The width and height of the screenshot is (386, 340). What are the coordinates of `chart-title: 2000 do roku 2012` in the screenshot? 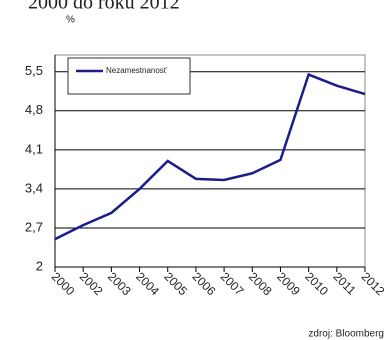 It's located at (104, 7).